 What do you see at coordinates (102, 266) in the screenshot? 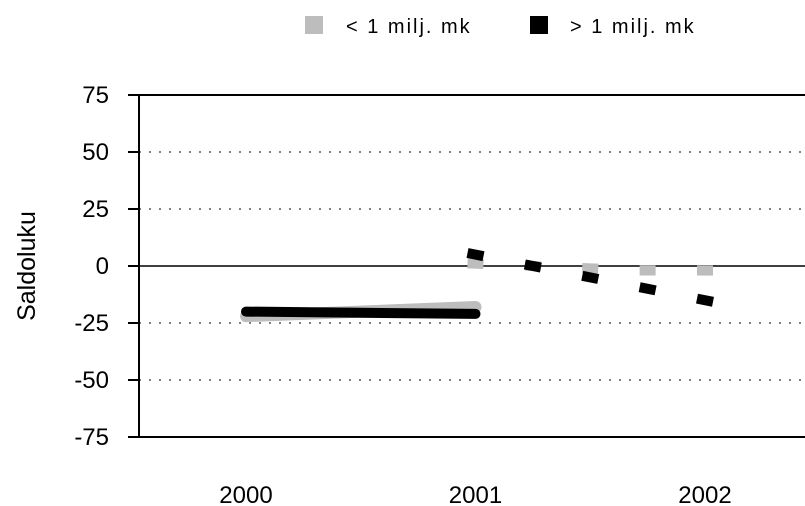
I see `y-tick-label: 0` at bounding box center [102, 266].